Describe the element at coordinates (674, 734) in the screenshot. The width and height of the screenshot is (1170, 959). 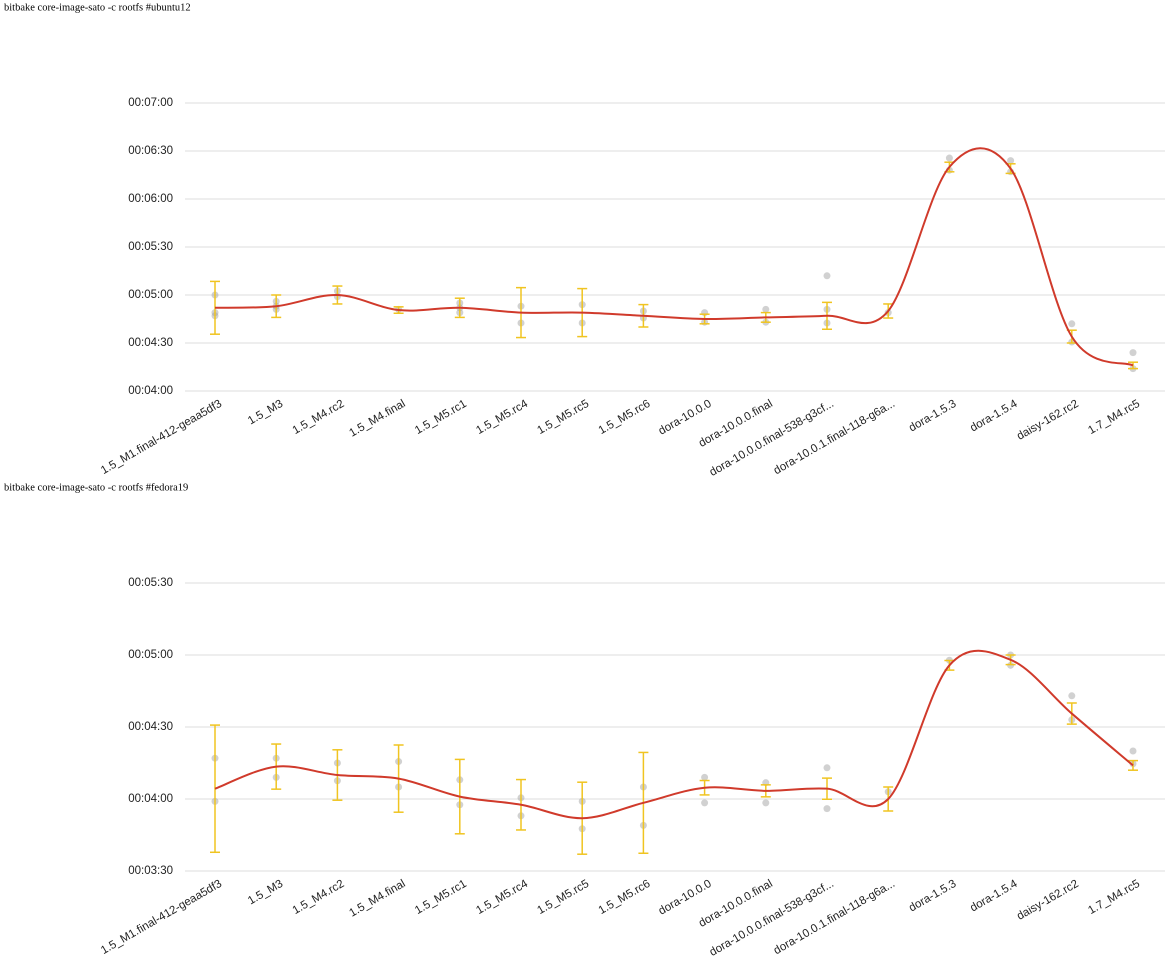
I see `trend-line` at that location.